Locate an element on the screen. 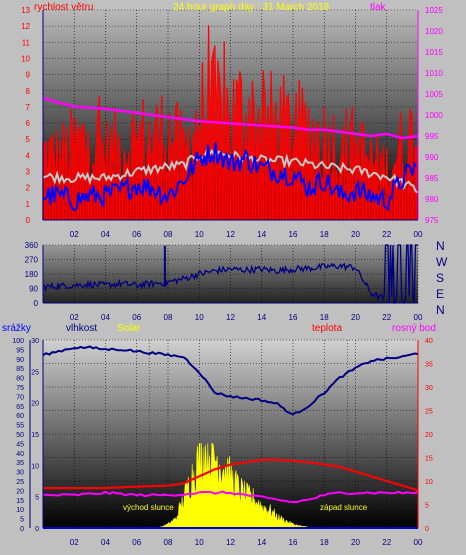  wind-ytick-5: 5 is located at coordinates (28, 139).